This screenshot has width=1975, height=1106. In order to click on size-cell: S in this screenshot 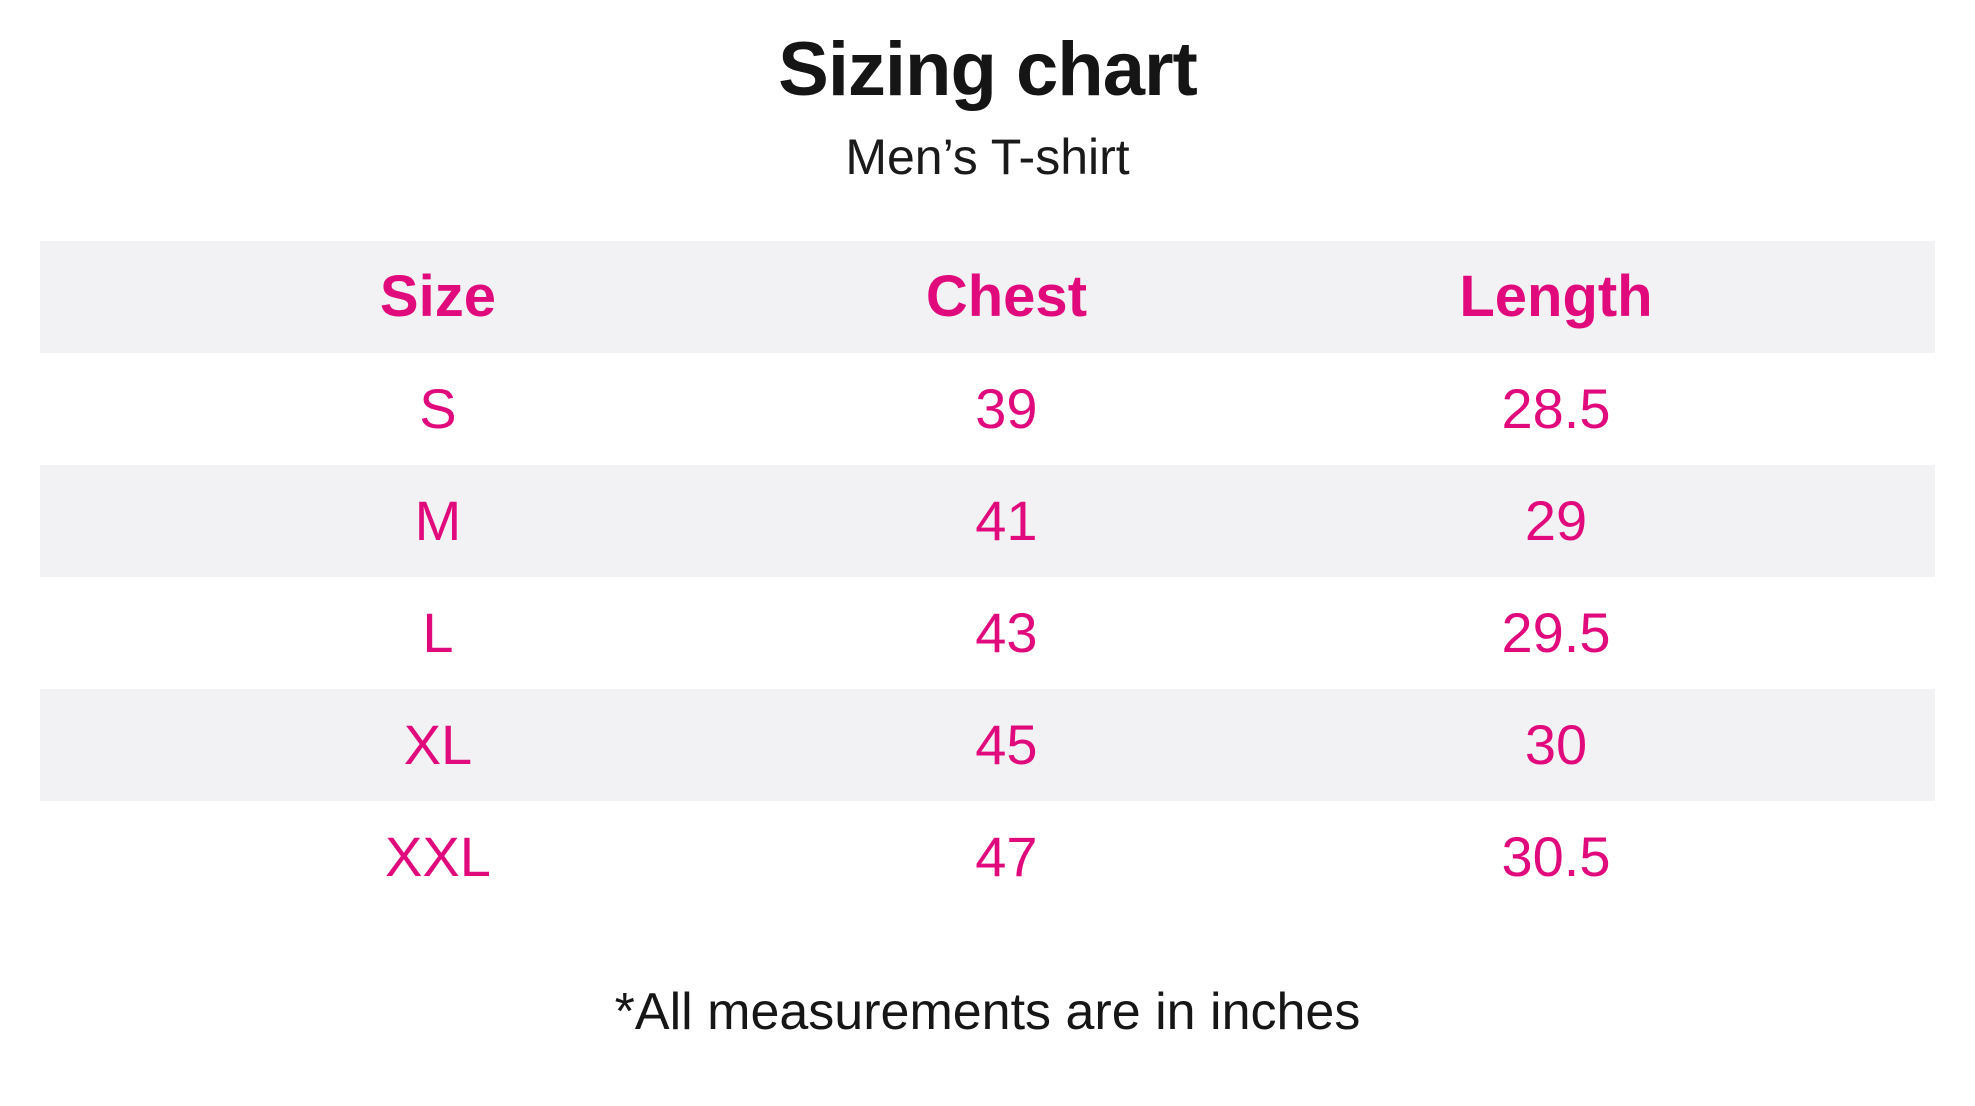, I will do `click(438, 408)`.